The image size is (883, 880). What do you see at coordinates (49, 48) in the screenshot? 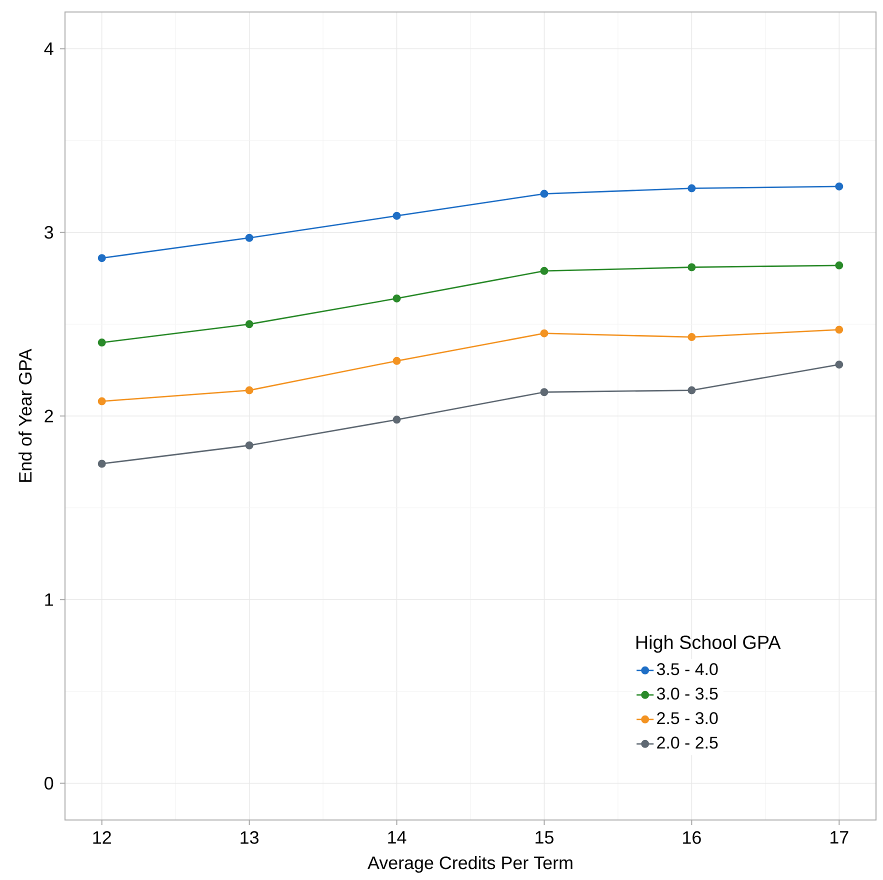
I see `y-tick-label: 4` at bounding box center [49, 48].